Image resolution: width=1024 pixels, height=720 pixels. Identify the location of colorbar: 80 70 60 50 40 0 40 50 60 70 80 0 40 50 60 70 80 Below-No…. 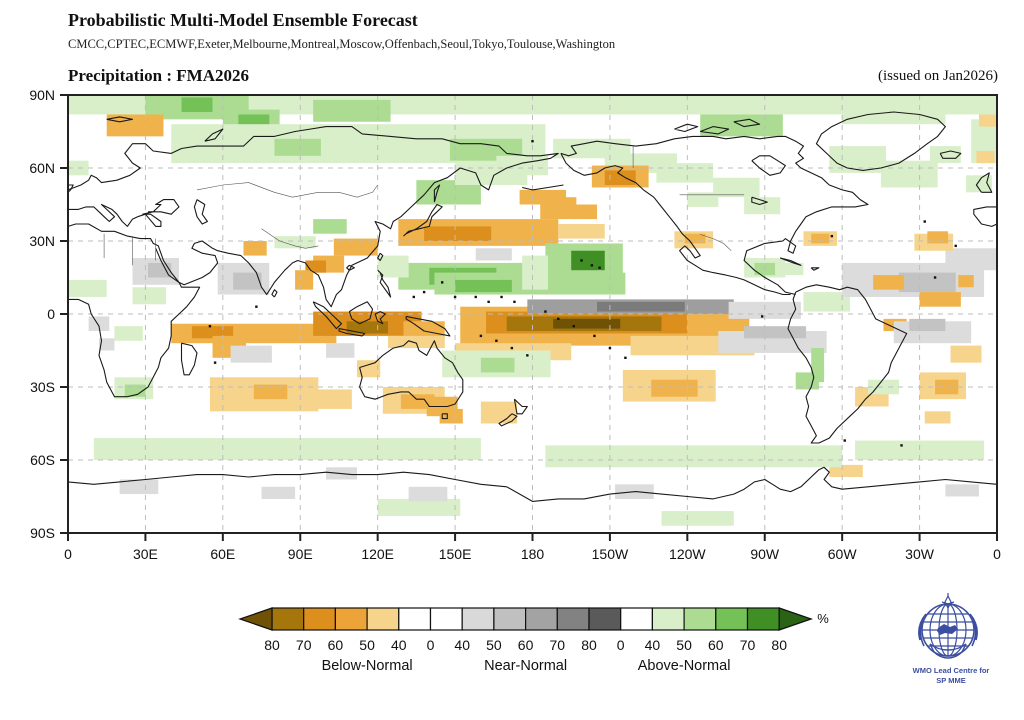
(533, 640).